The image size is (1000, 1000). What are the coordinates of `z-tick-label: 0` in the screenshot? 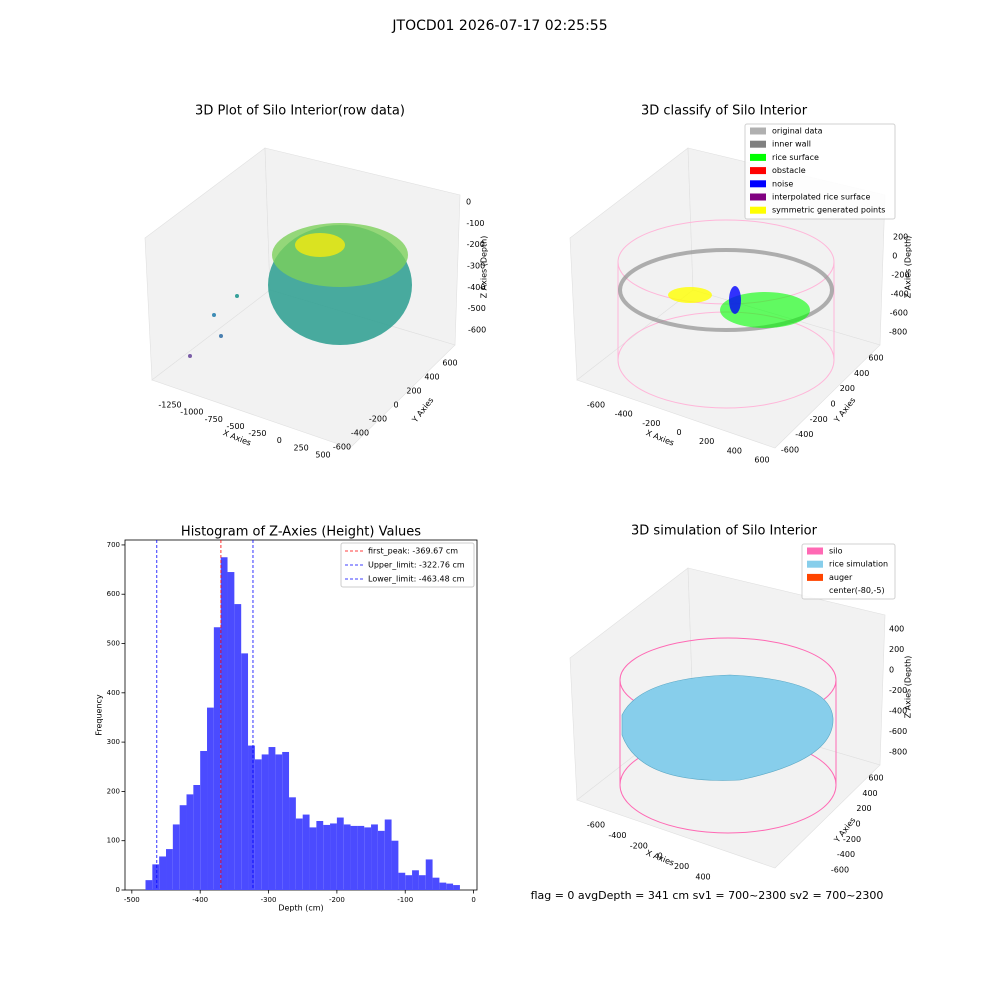 It's located at (894, 256).